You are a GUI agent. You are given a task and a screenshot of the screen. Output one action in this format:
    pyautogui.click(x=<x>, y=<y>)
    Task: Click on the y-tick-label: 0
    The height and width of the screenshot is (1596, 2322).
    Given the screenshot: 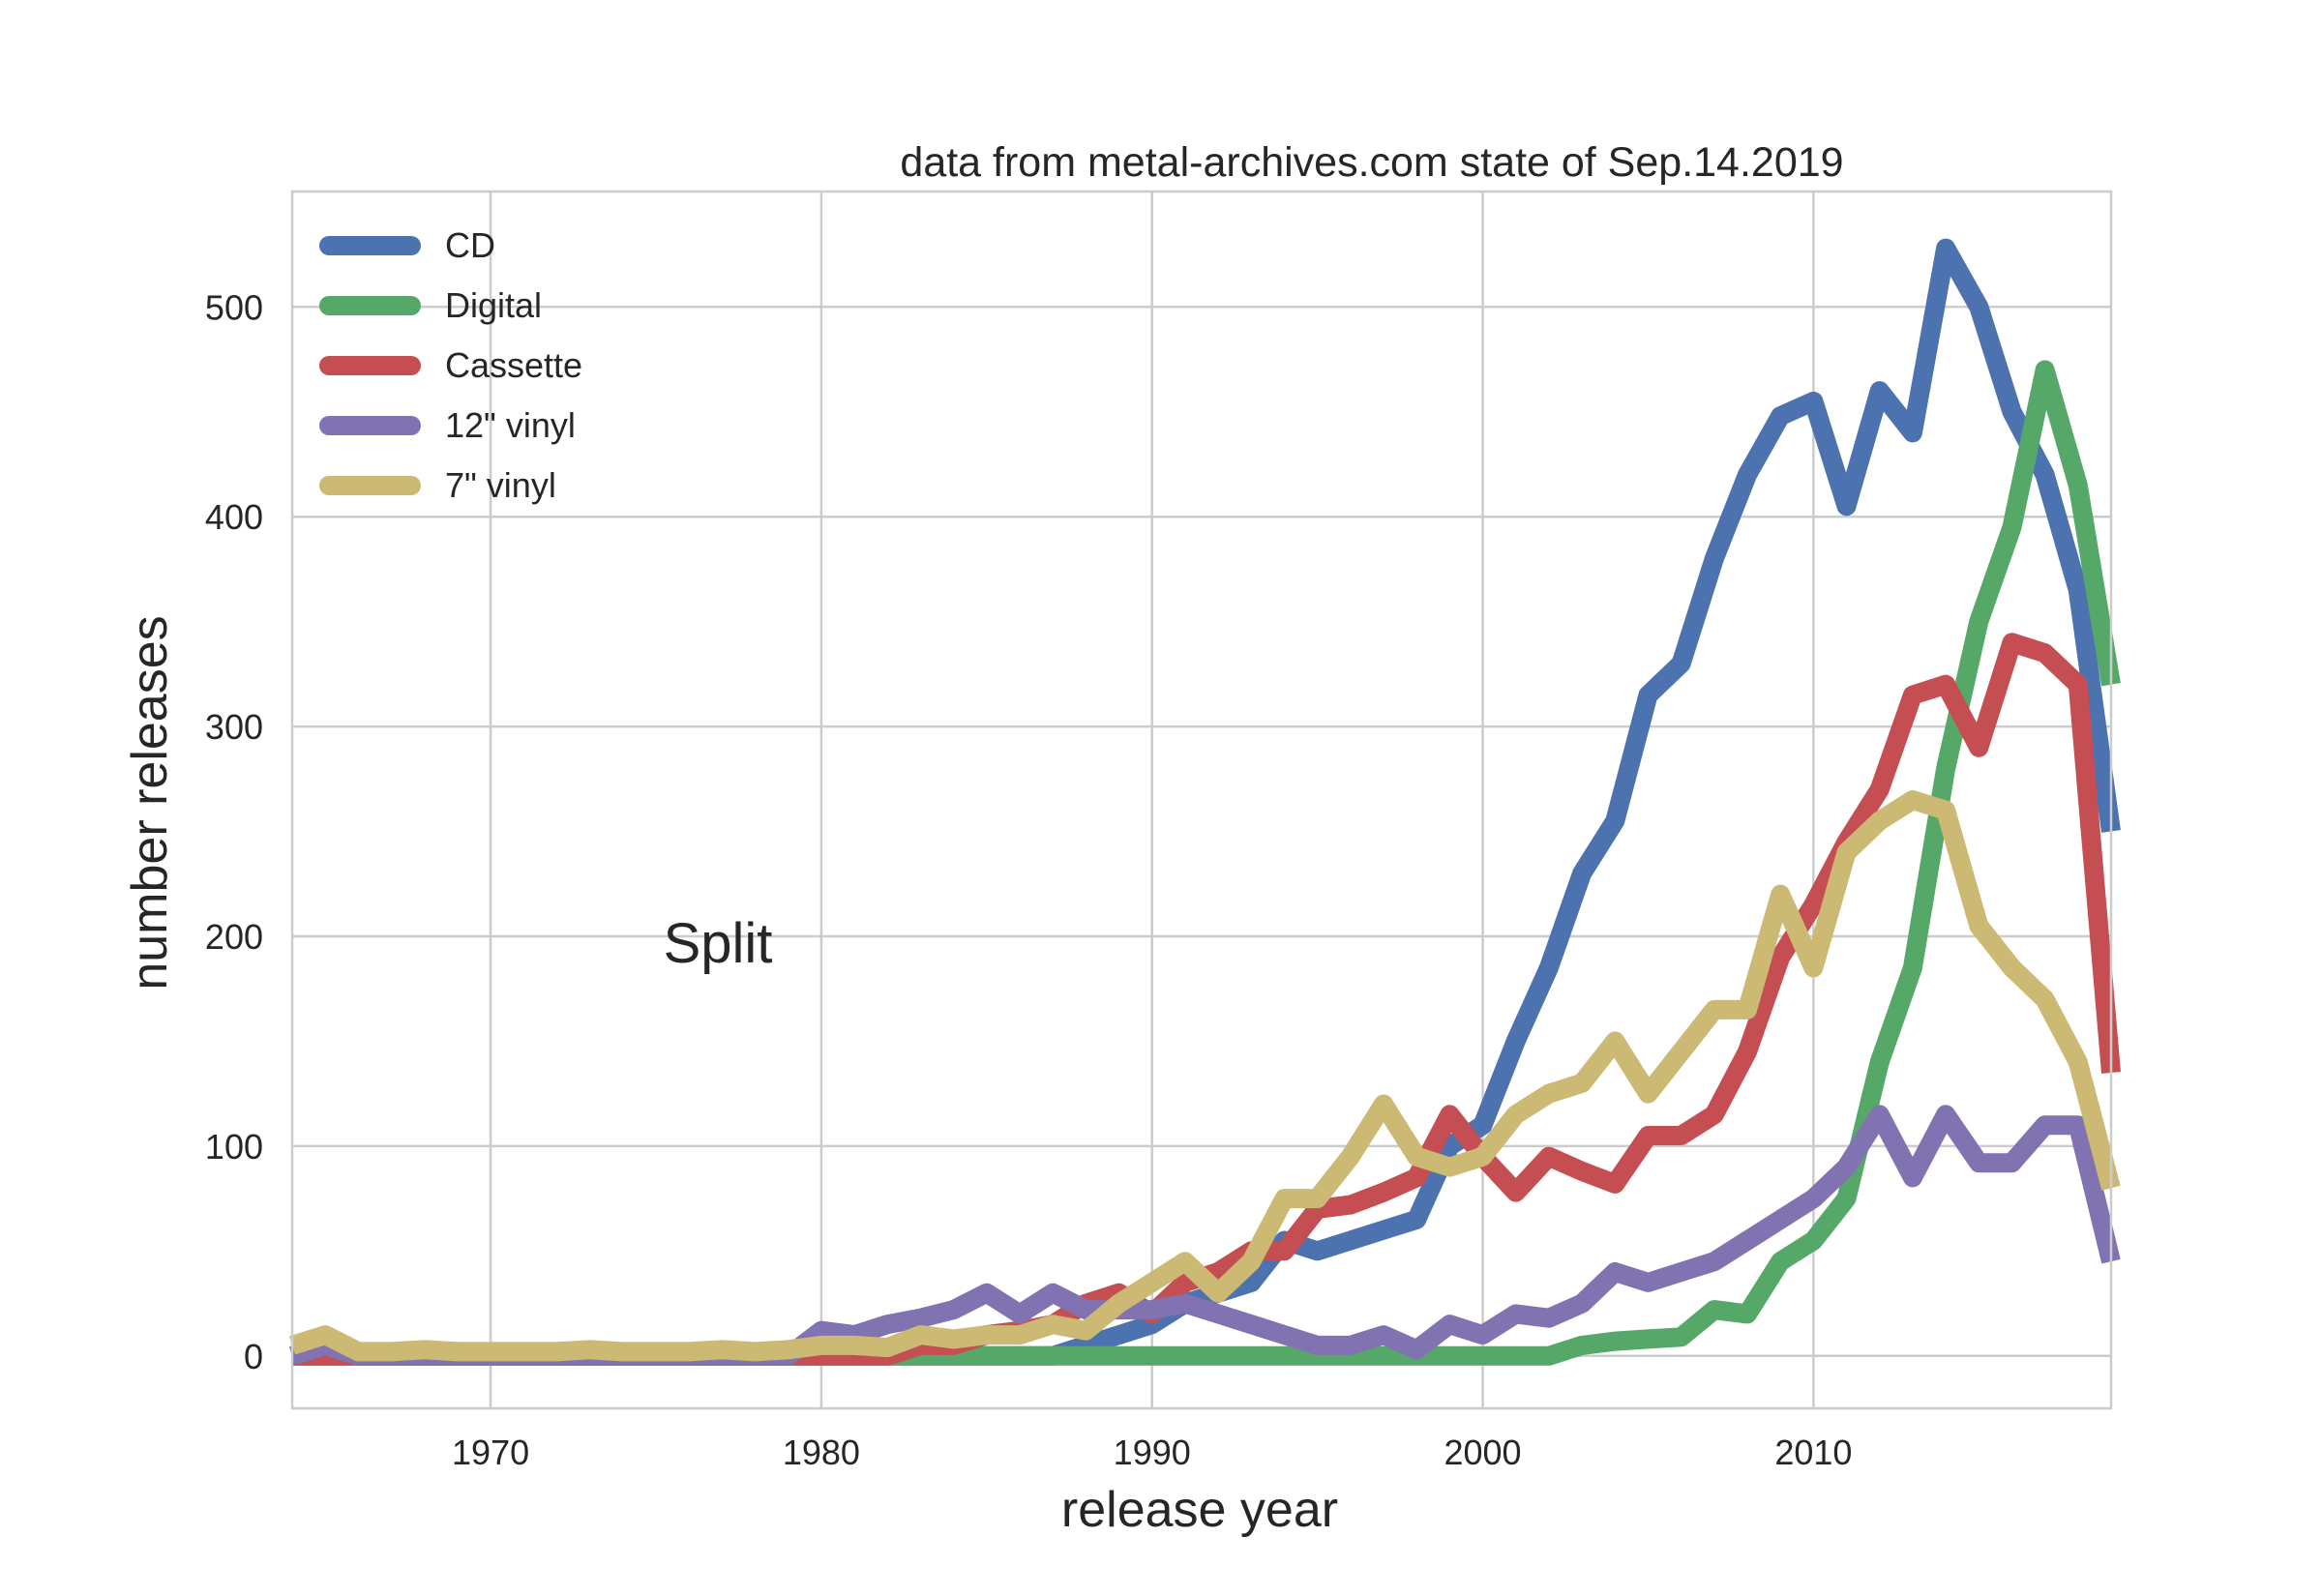 What is the action you would take?
    pyautogui.click(x=253, y=1356)
    